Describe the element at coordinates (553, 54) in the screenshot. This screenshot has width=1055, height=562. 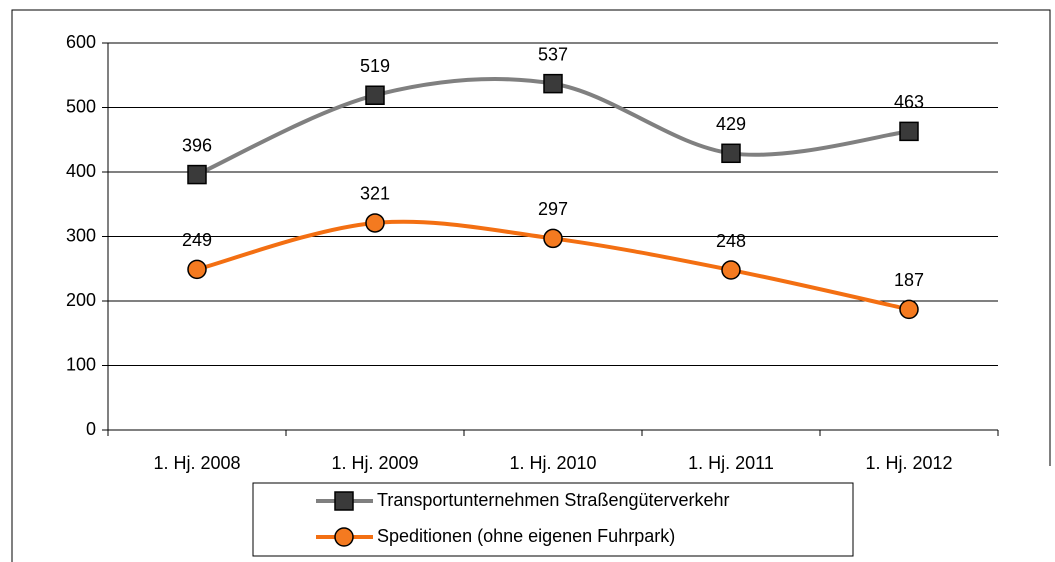
I see `data-label: 537` at that location.